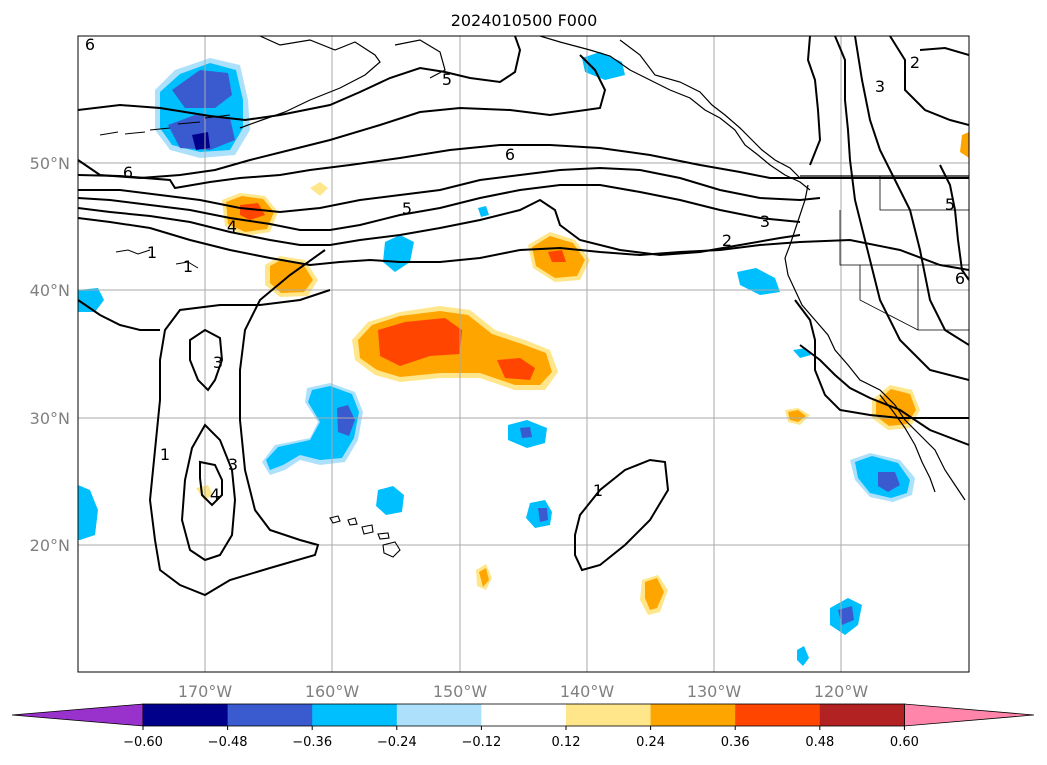  Describe the element at coordinates (50, 290) in the screenshot. I see `lat-label-40n: 40°N` at that location.